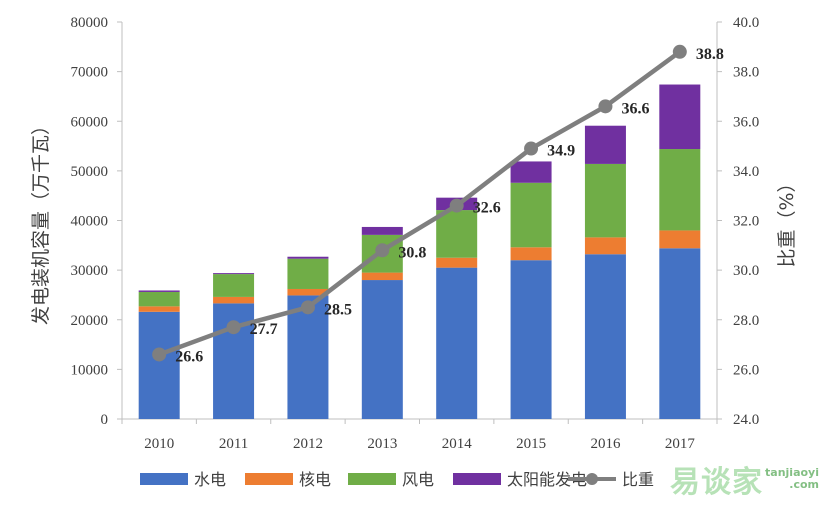 This screenshot has width=827, height=511. I want to click on y2-tick-label: 32.0, so click(746, 222).